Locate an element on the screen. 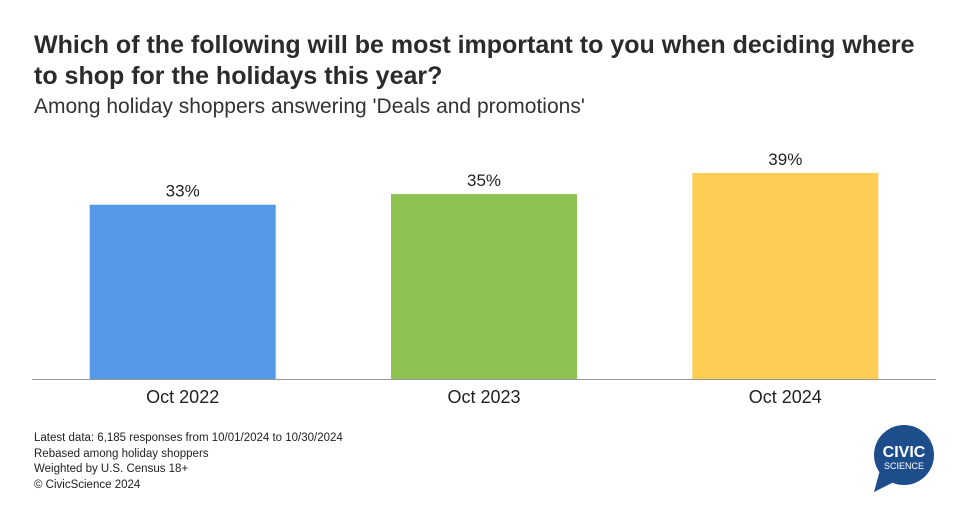 This screenshot has height=524, width=966. x-tick-label: Oct 2022 is located at coordinates (182, 397).